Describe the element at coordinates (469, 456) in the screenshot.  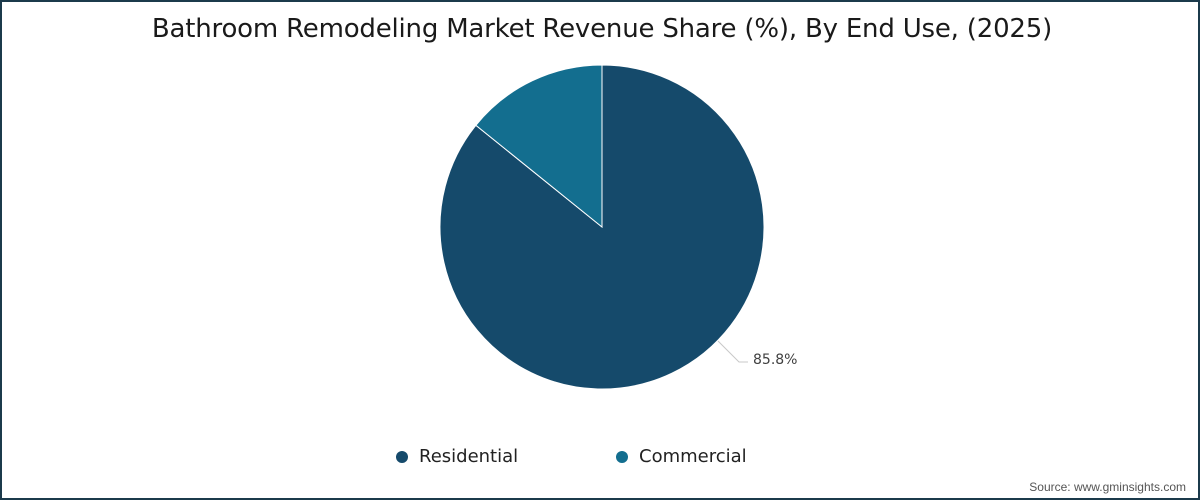
I see `legend-label: Residential` at that location.